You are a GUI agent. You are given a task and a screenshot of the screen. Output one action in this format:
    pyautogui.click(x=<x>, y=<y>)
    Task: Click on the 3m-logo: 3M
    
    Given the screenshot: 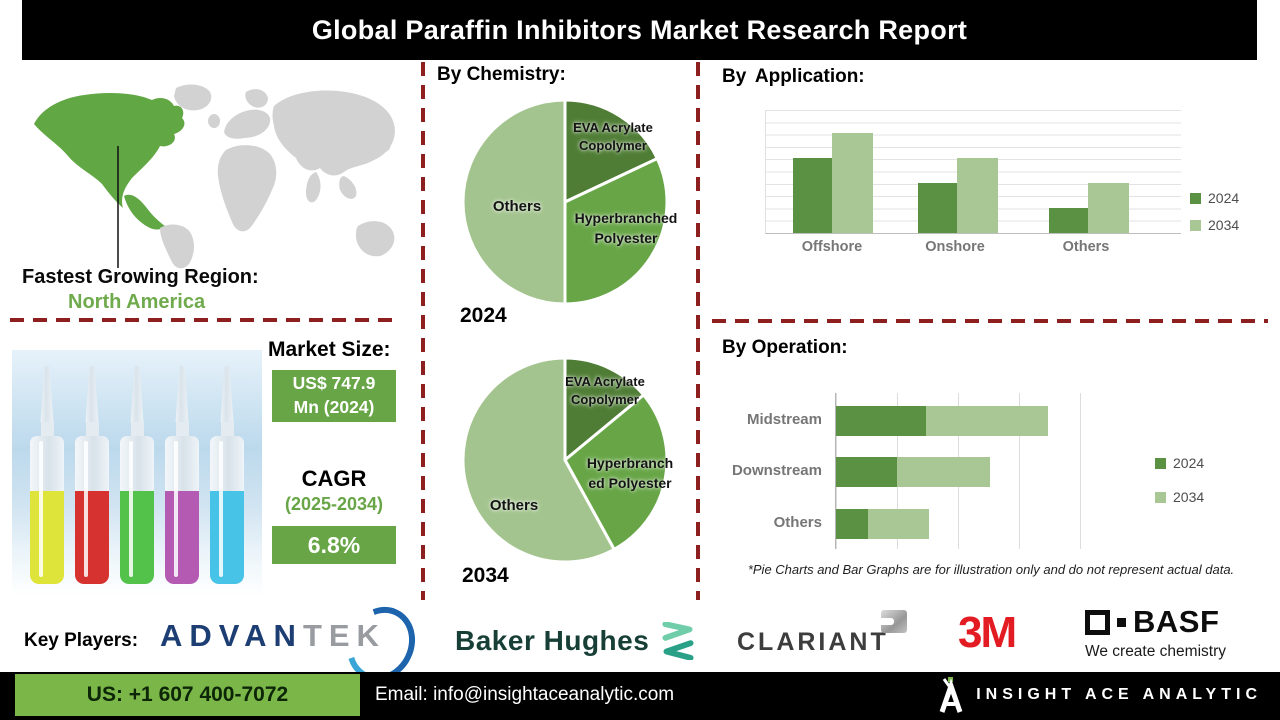 What is the action you would take?
    pyautogui.click(x=987, y=632)
    